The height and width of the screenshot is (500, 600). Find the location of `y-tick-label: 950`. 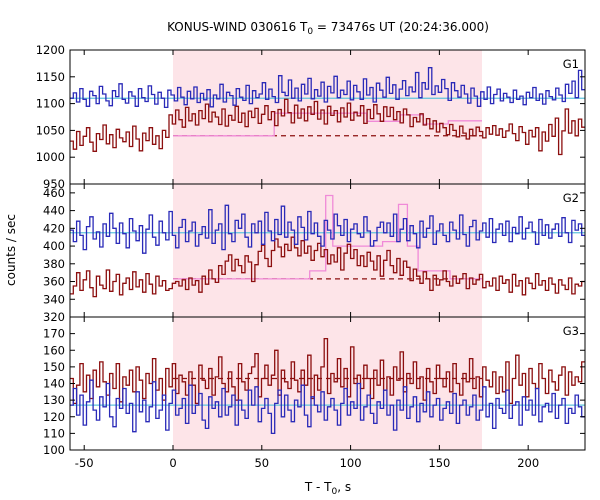

y-tick-label: 950 is located at coordinates (54, 184).